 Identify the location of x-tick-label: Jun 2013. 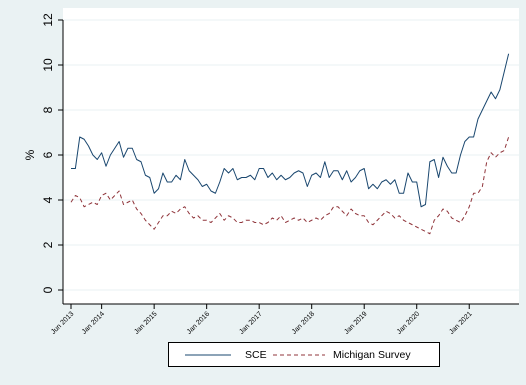
(62, 322).